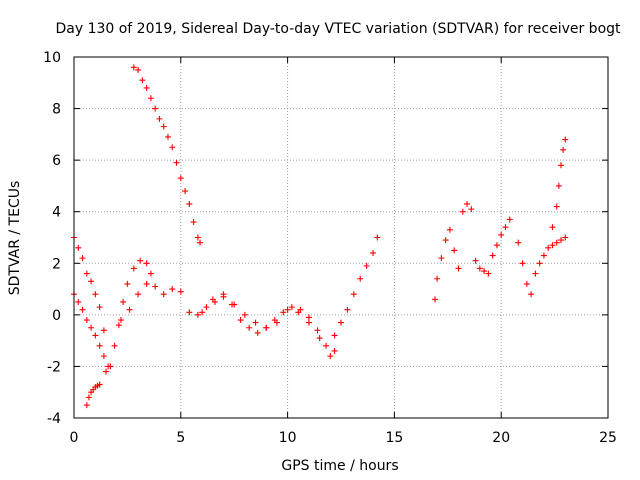  Describe the element at coordinates (54, 419) in the screenshot. I see `y-tick-label: -4` at that location.